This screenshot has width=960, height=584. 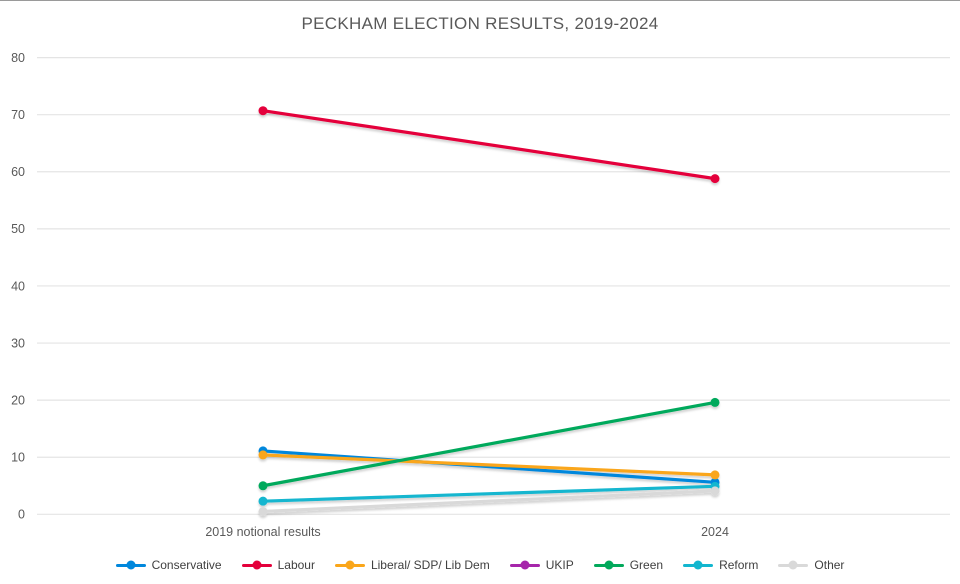 I want to click on legend-marker-ukip-icon, so click(x=525, y=565).